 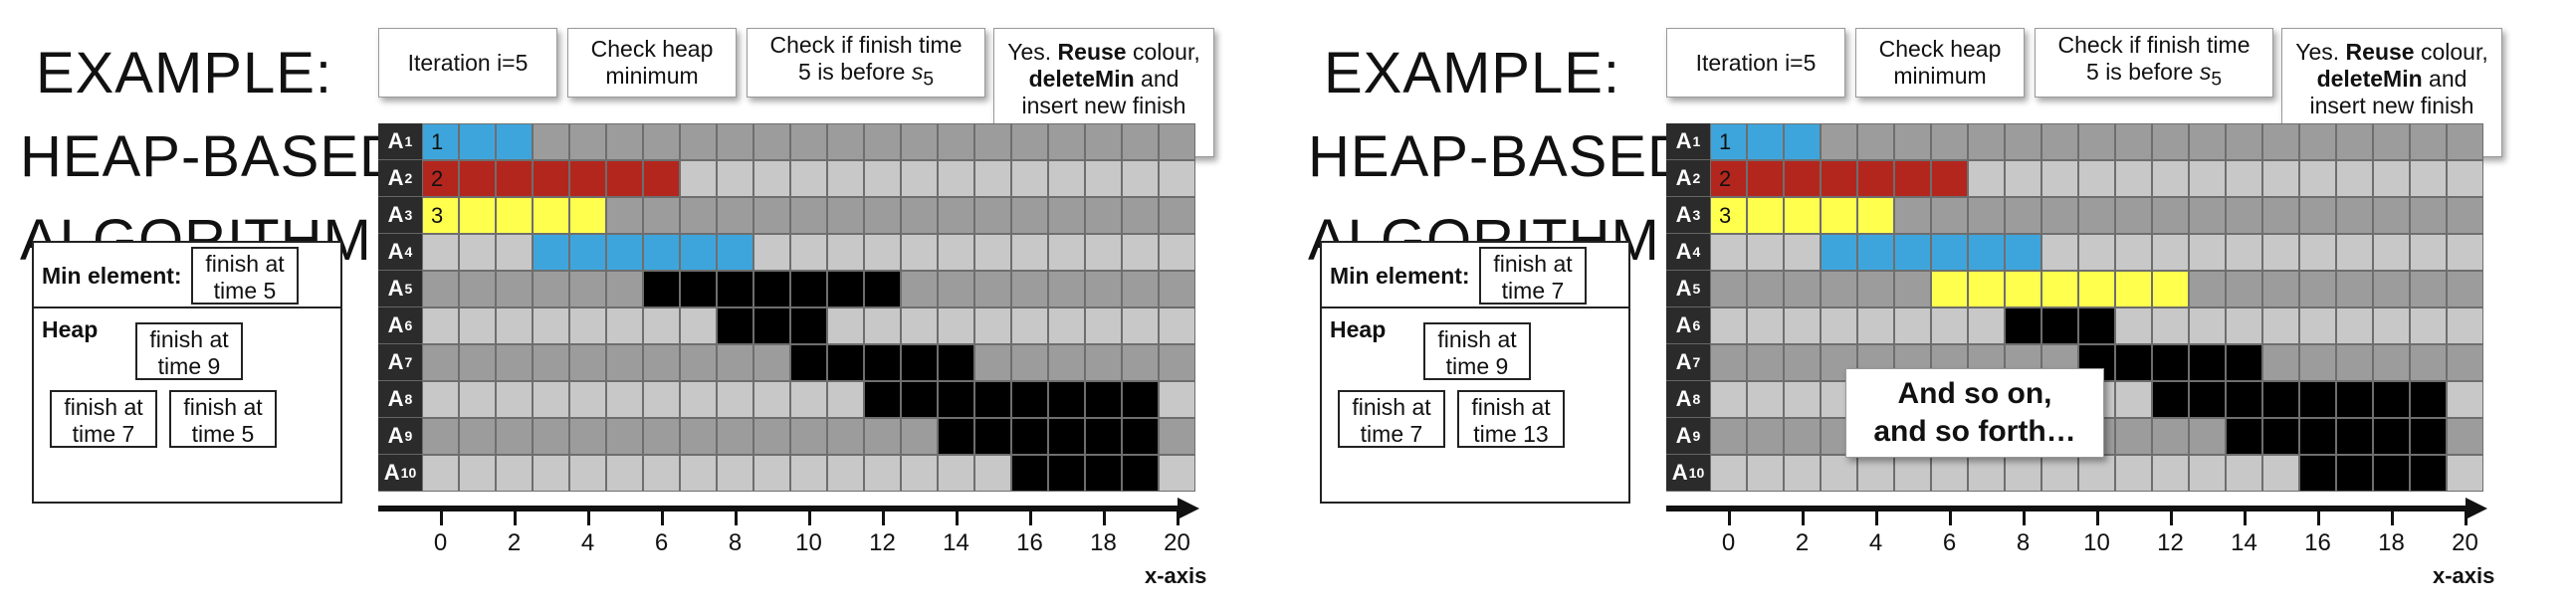 What do you see at coordinates (1533, 291) in the screenshot?
I see `node-text: time 7` at bounding box center [1533, 291].